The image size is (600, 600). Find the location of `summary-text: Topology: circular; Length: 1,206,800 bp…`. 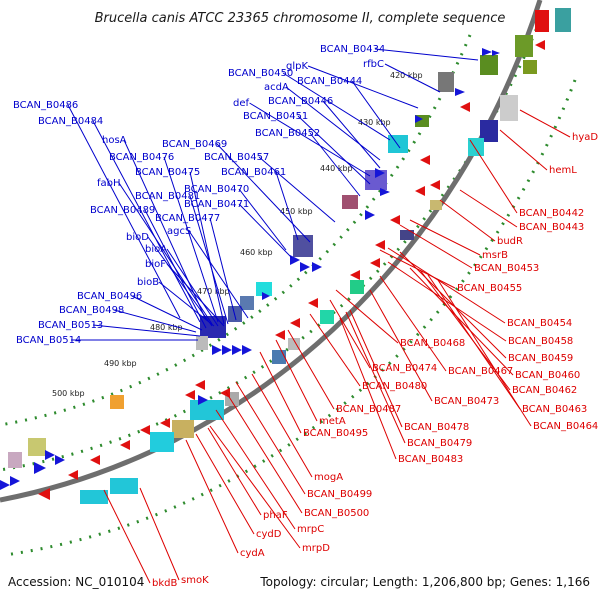

summary-text: Topology: circular; Length: 1,206,800 bp… is located at coordinates (424, 582).